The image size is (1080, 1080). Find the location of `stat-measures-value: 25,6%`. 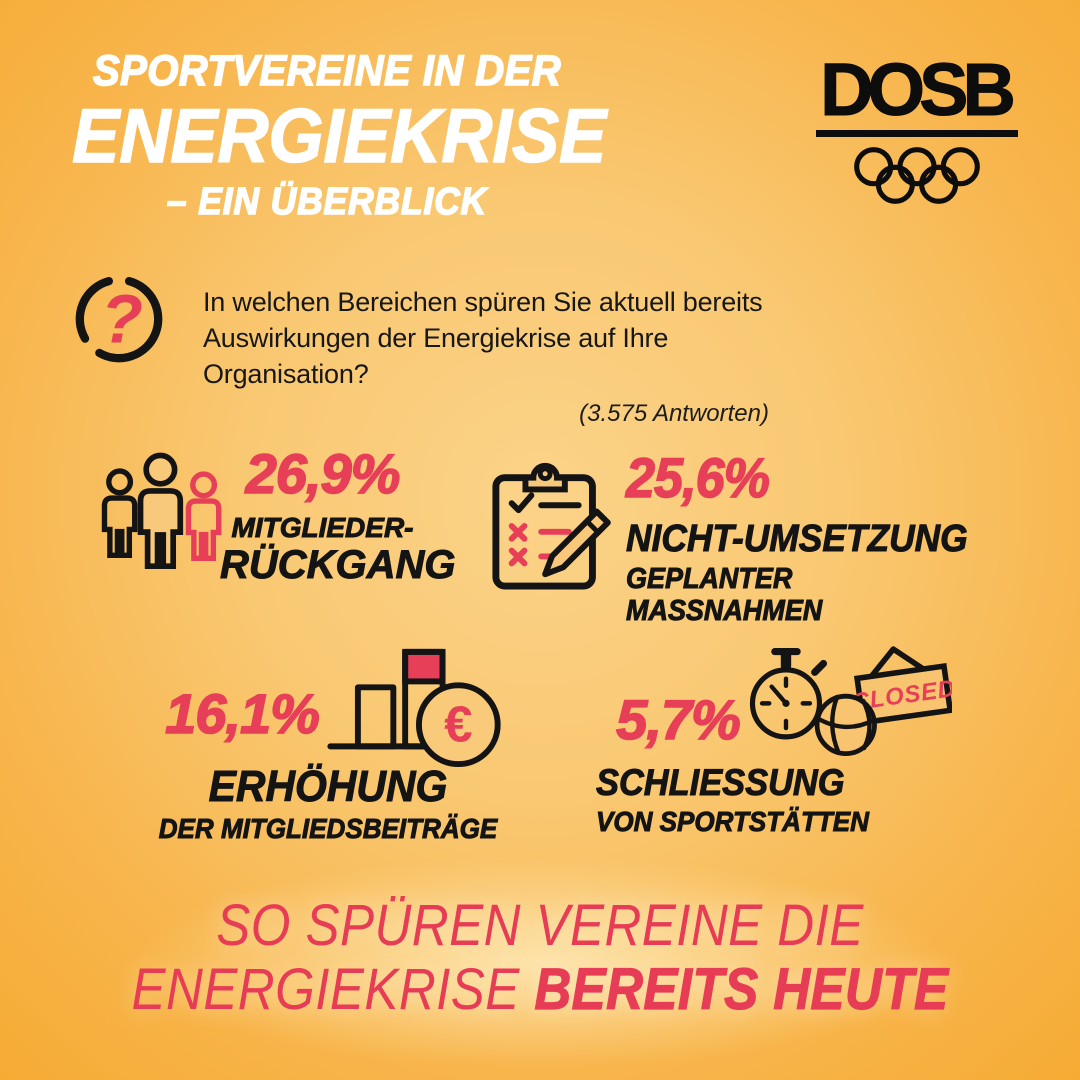

stat-measures-value: 25,6% is located at coordinates (697, 477).